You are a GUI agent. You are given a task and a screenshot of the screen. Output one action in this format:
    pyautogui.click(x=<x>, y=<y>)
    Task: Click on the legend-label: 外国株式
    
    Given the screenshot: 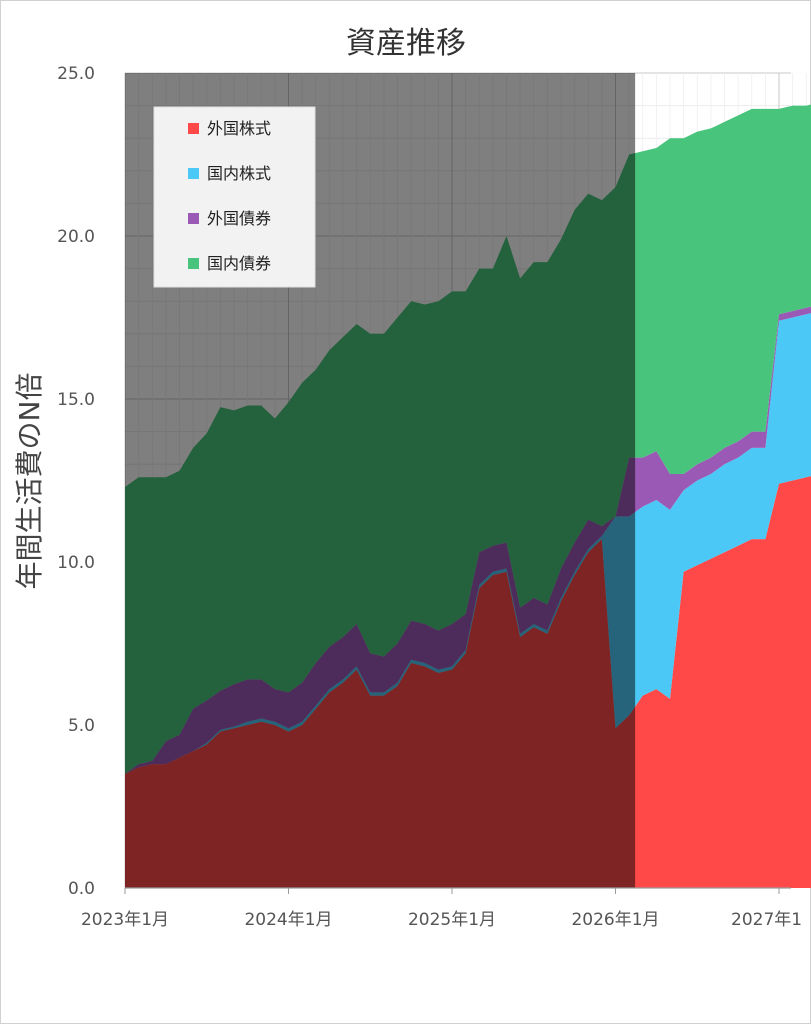 What is the action you would take?
    pyautogui.click(x=239, y=128)
    